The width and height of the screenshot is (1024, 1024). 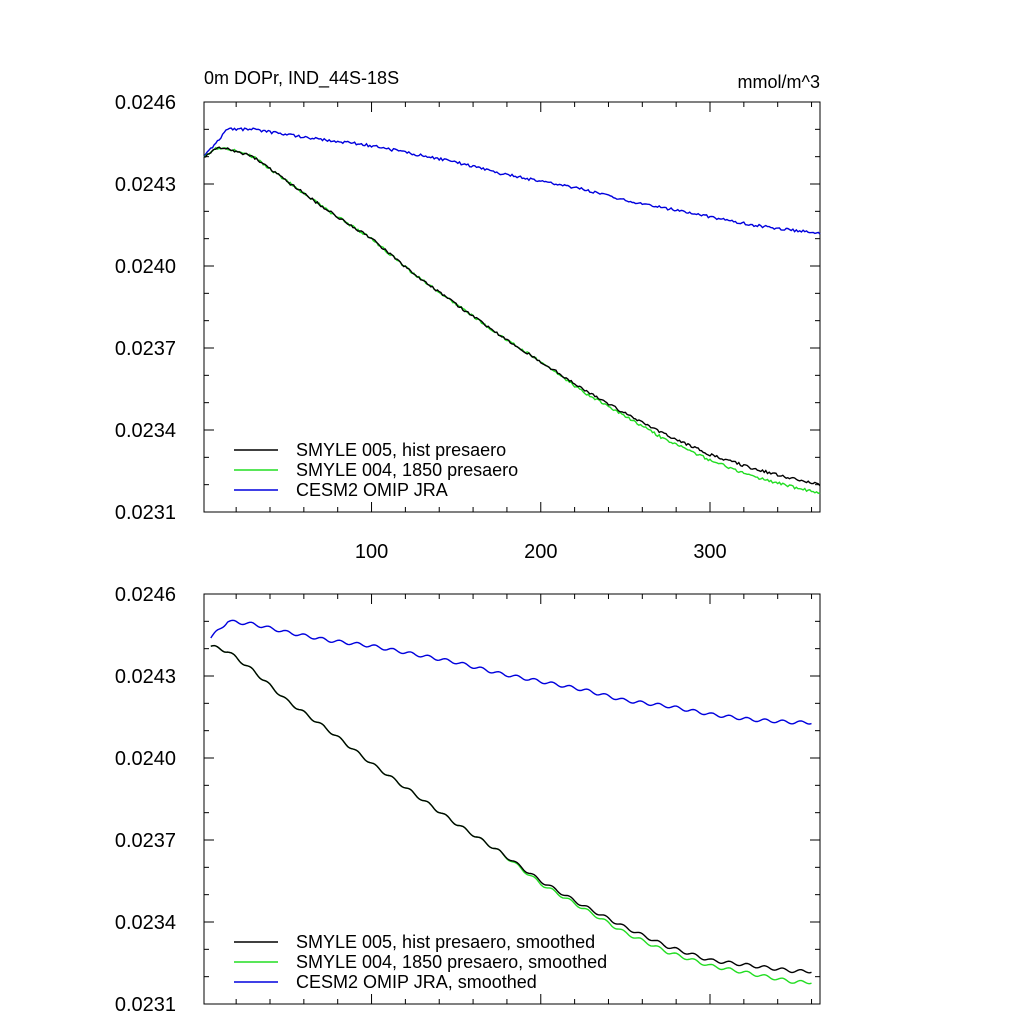 I want to click on x-tick-labels: 100 200 300, so click(x=541, y=552).